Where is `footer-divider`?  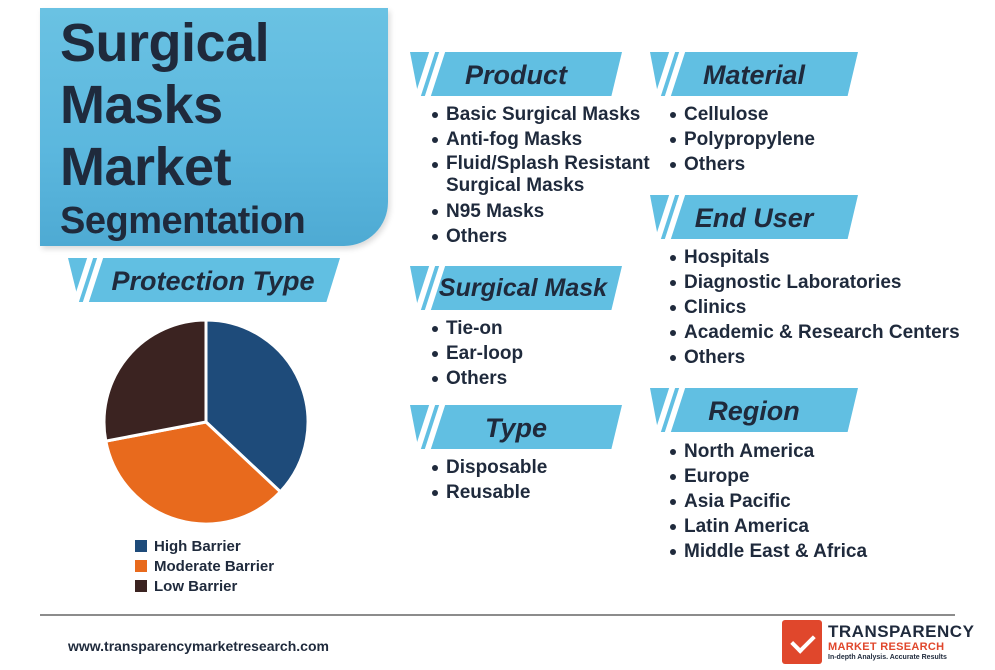
footer-divider is located at coordinates (497, 615).